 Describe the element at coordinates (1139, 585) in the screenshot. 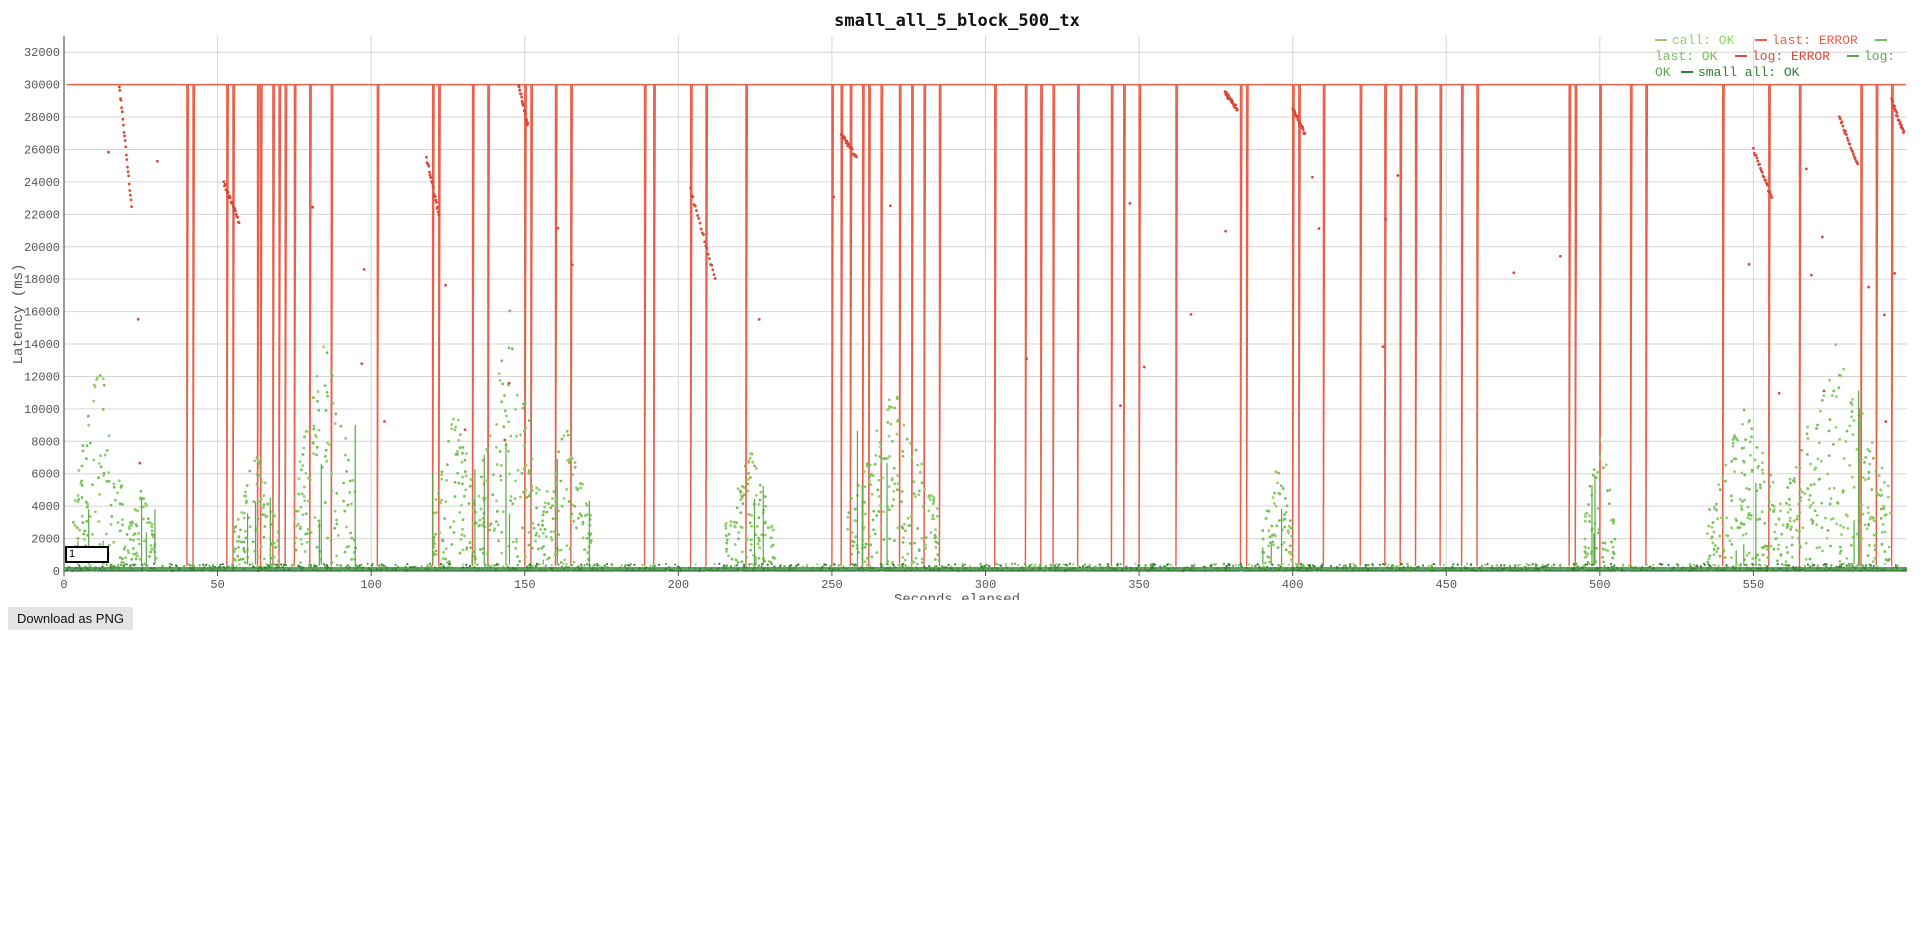

I see `x-tick-label: 350` at that location.